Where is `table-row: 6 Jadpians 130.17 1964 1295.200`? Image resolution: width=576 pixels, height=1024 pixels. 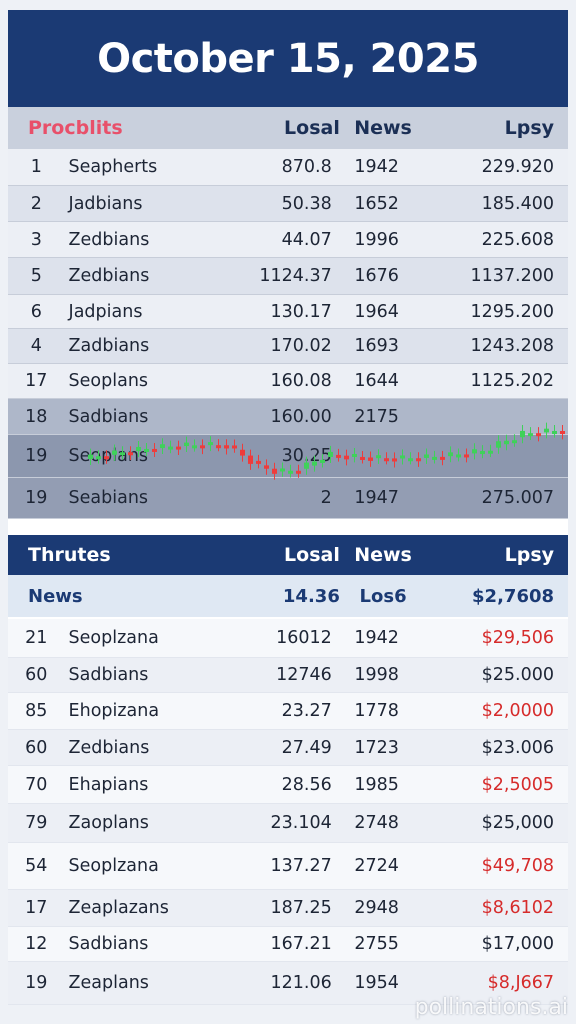
table-row: 6 Jadpians 130.17 1964 1295.200 is located at coordinates (288, 312).